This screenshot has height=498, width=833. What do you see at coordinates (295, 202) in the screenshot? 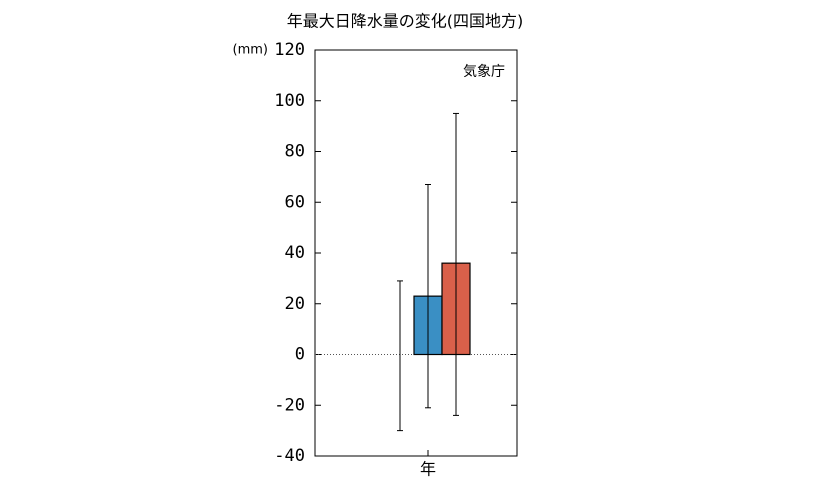
I see `y-tick-label: 60` at bounding box center [295, 202].